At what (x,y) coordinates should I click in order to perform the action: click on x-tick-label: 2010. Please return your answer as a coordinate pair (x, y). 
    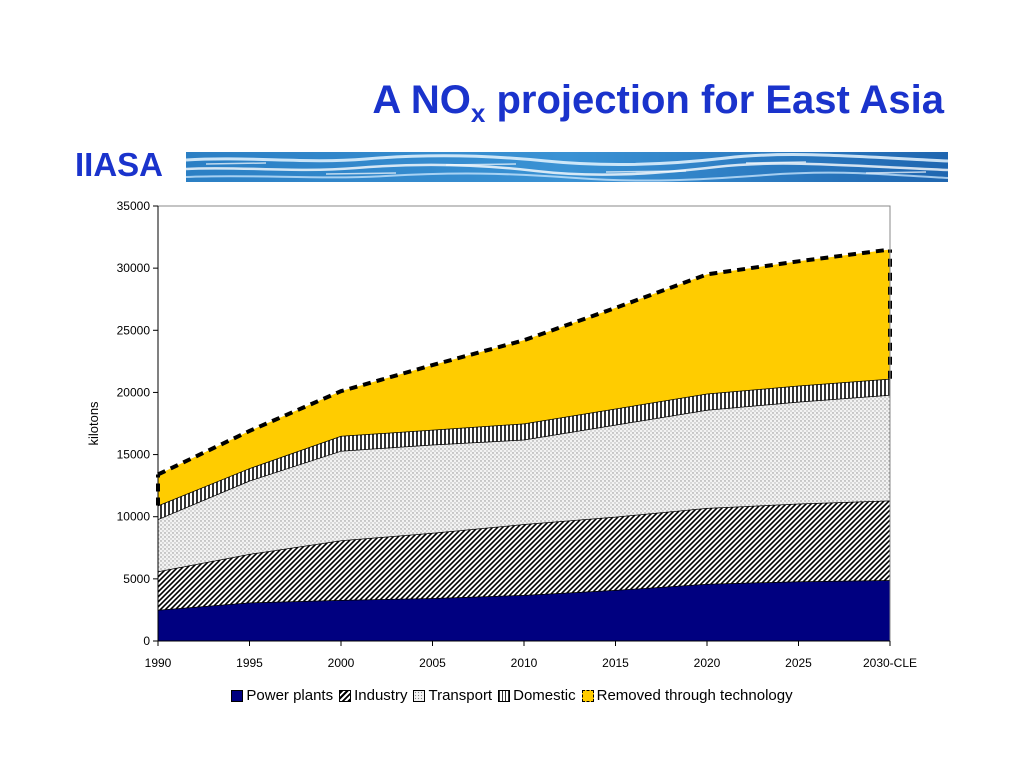
    Looking at the image, I should click on (524, 663).